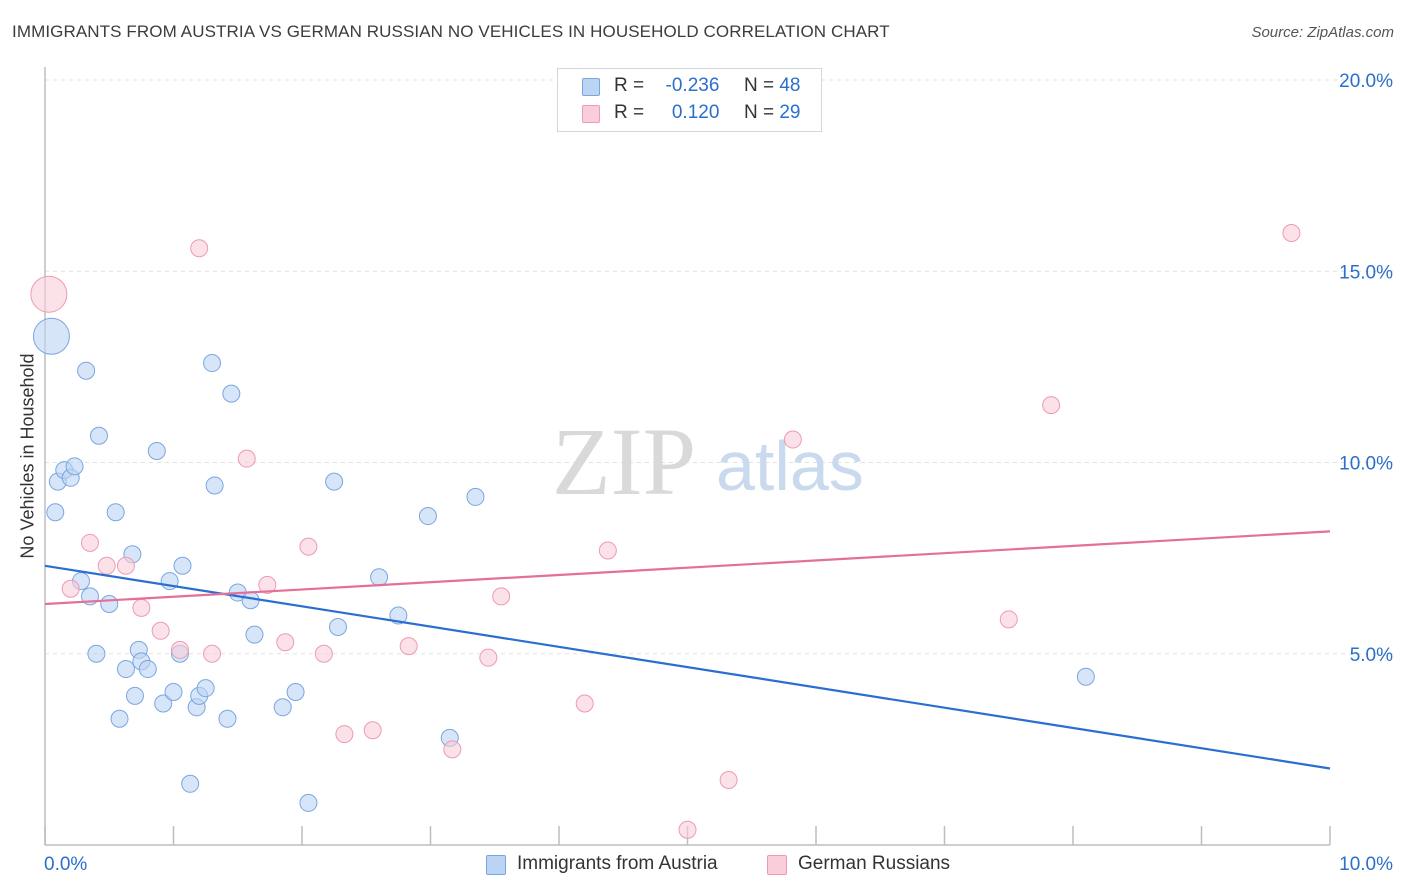 The width and height of the screenshot is (1406, 892). I want to click on source-label: Source: ZipAtlas.com, so click(1322, 32).